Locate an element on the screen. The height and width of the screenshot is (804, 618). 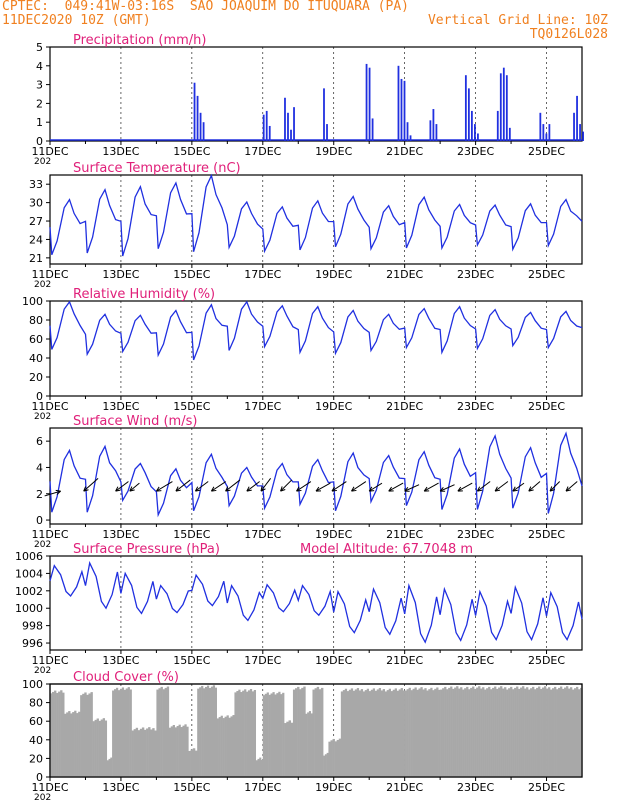
y-tick-label: 21 is located at coordinates (36, 258).